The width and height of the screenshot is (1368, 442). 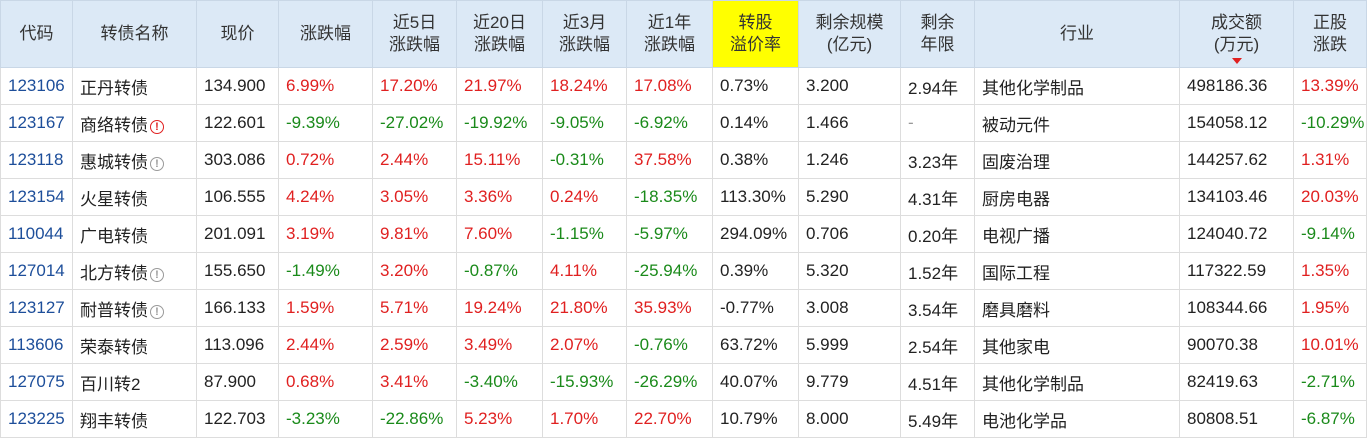 What do you see at coordinates (36, 160) in the screenshot?
I see `cell-code: 123118` at bounding box center [36, 160].